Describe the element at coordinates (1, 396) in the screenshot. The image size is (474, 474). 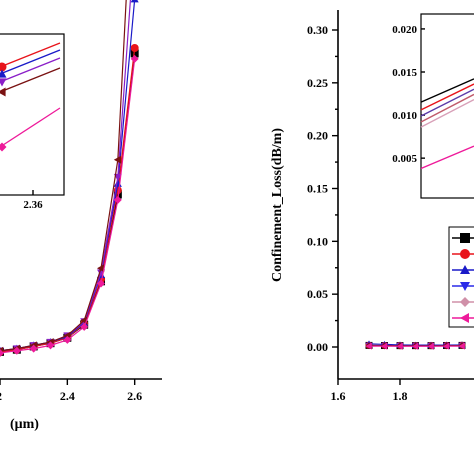
I see `left-x-tick-label: 2` at that location.